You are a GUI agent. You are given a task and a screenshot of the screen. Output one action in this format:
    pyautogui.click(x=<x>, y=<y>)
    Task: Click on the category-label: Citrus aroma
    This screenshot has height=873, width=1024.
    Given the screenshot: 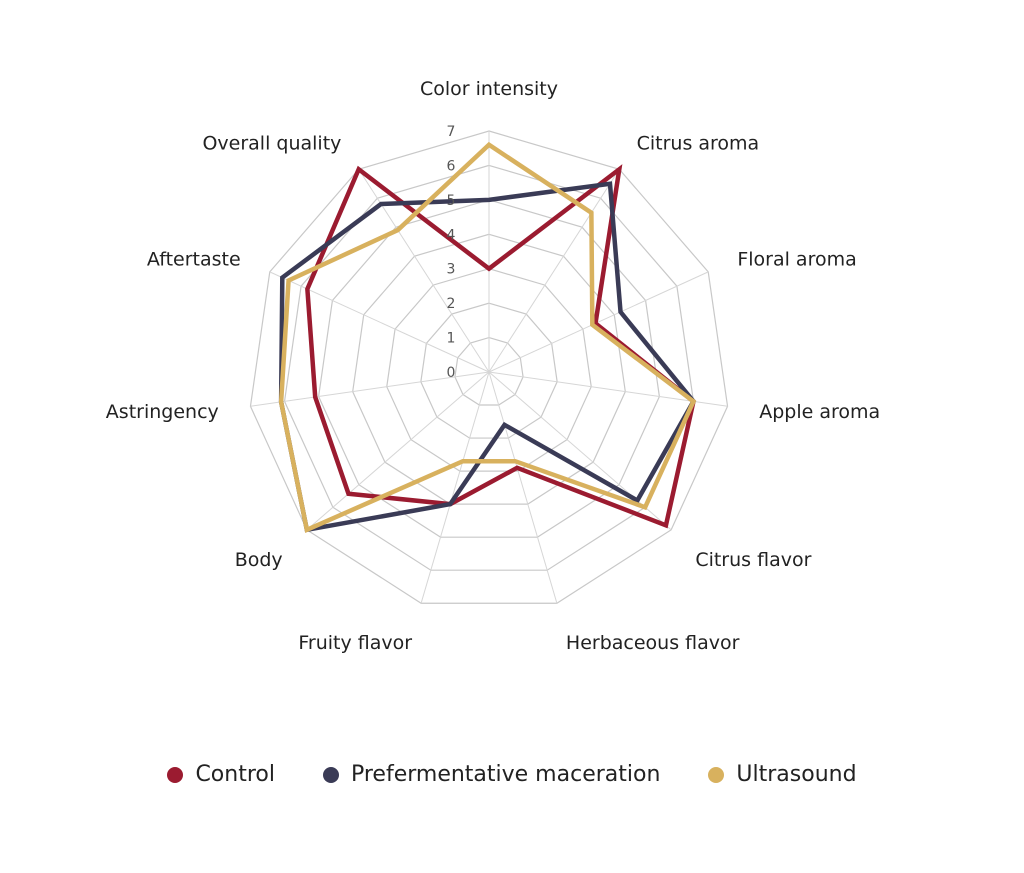 What is the action you would take?
    pyautogui.click(x=698, y=143)
    